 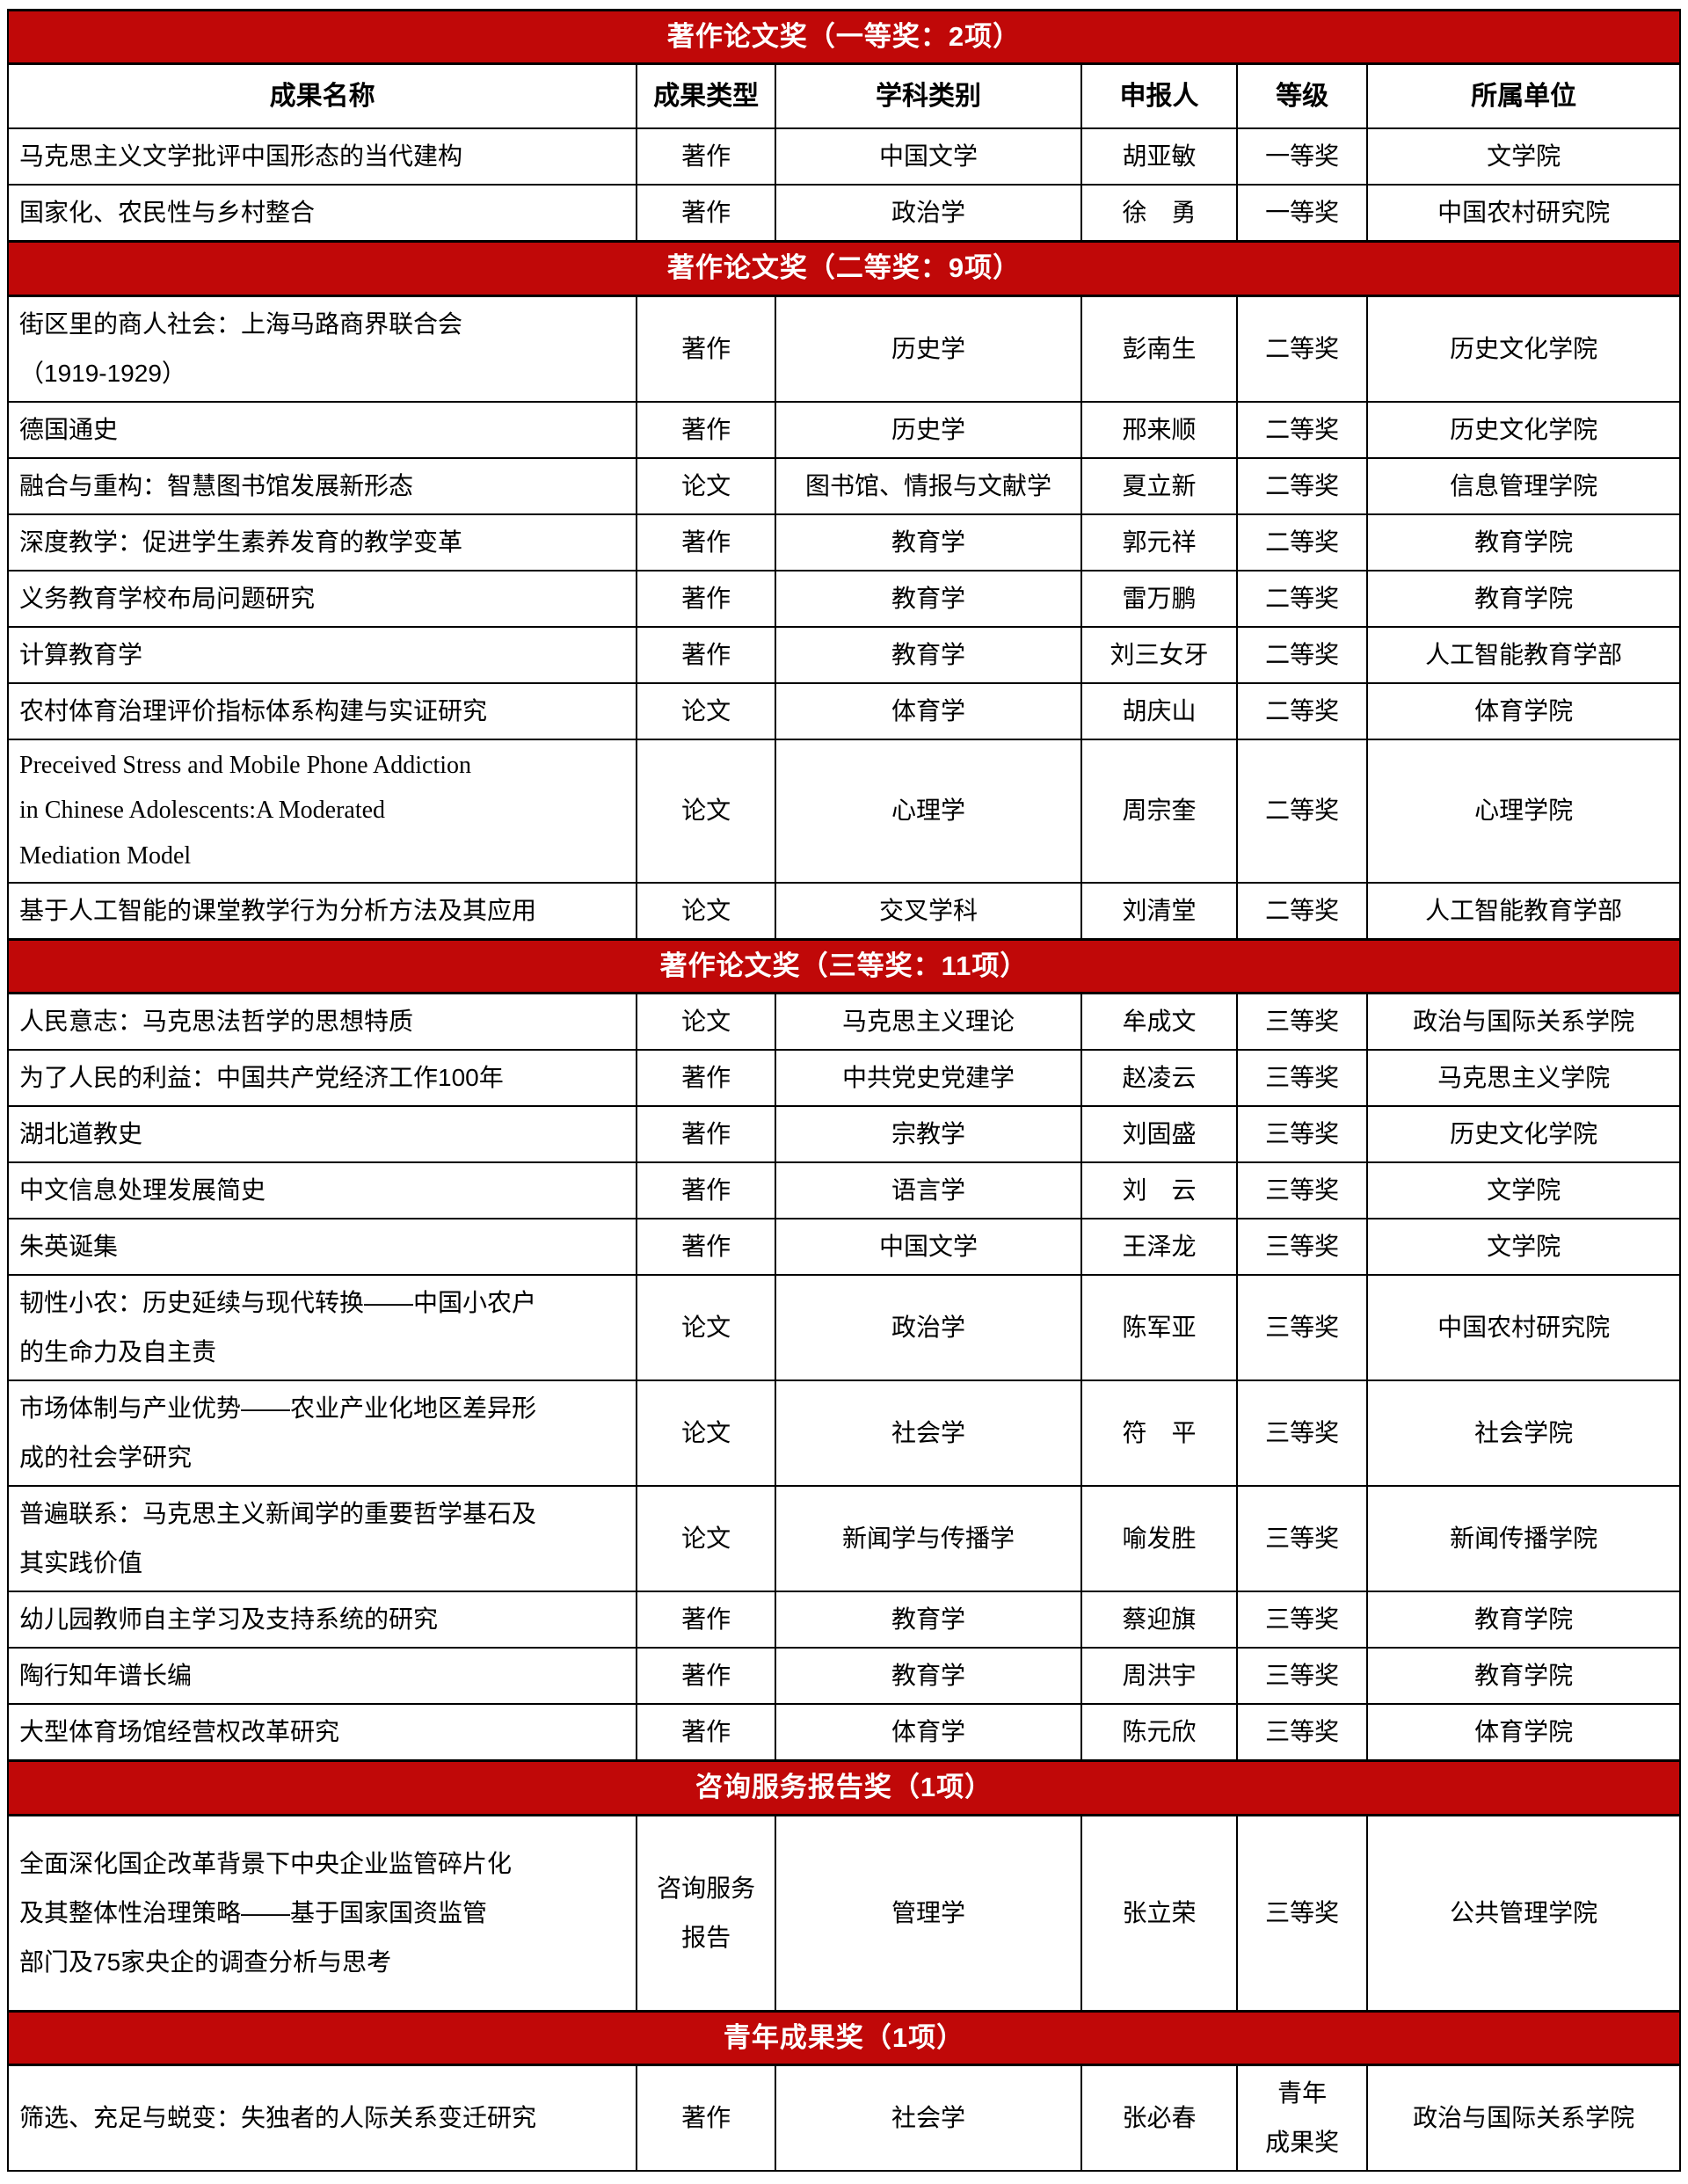 What do you see at coordinates (843, 1247) in the screenshot?
I see `table-row: 朱英诞集 著作 中国文学 王泽龙 三等奖 文学院` at bounding box center [843, 1247].